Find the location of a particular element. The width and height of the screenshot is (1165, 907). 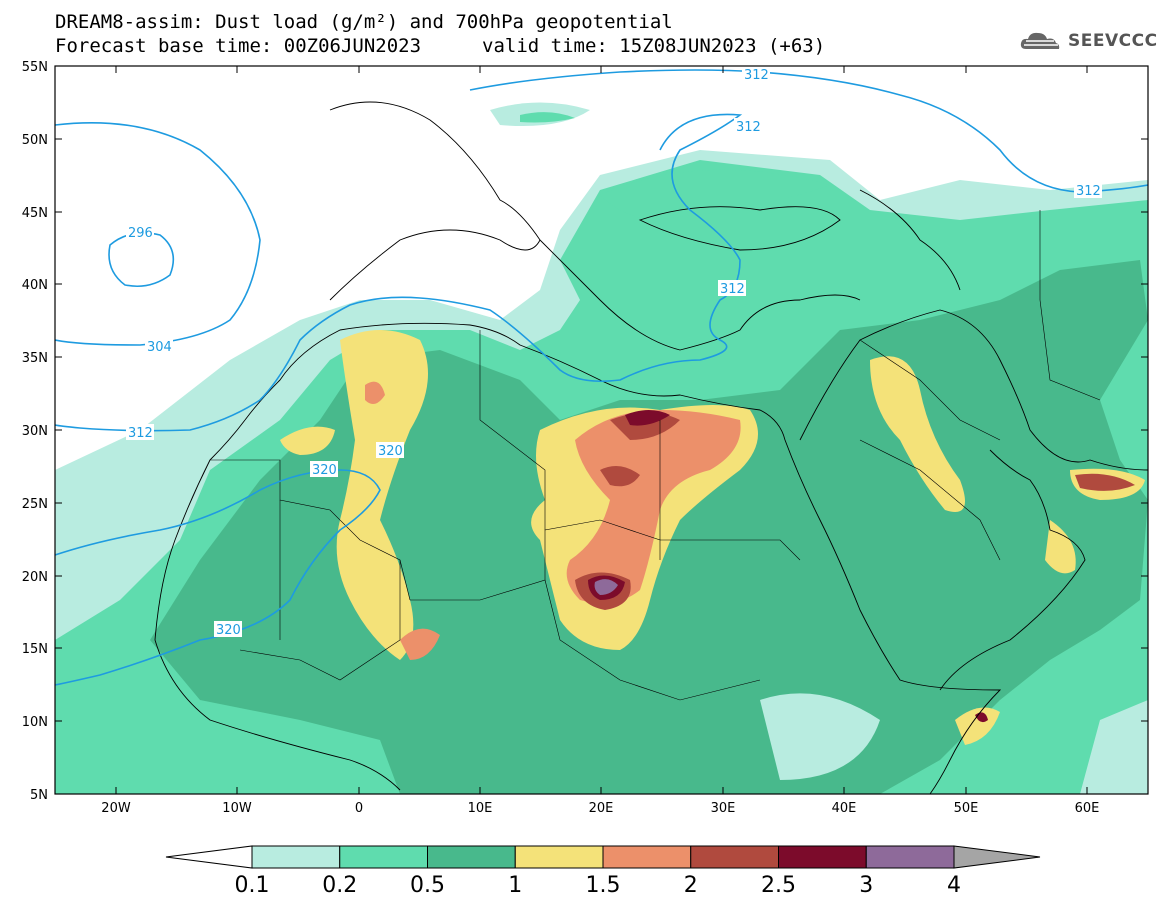

colorbar-label: 2.5 is located at coordinates (778, 885).